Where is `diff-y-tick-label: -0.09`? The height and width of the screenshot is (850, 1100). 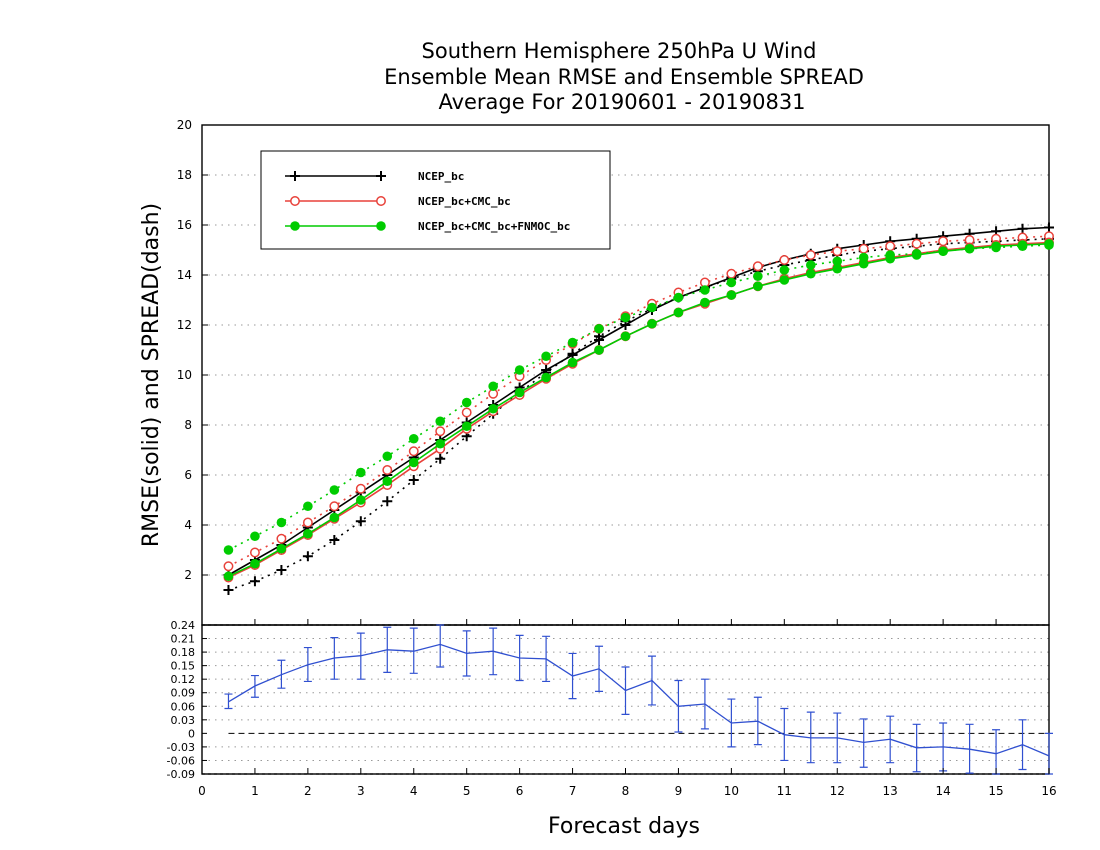
diff-y-tick-label: -0.09 is located at coordinates (181, 774).